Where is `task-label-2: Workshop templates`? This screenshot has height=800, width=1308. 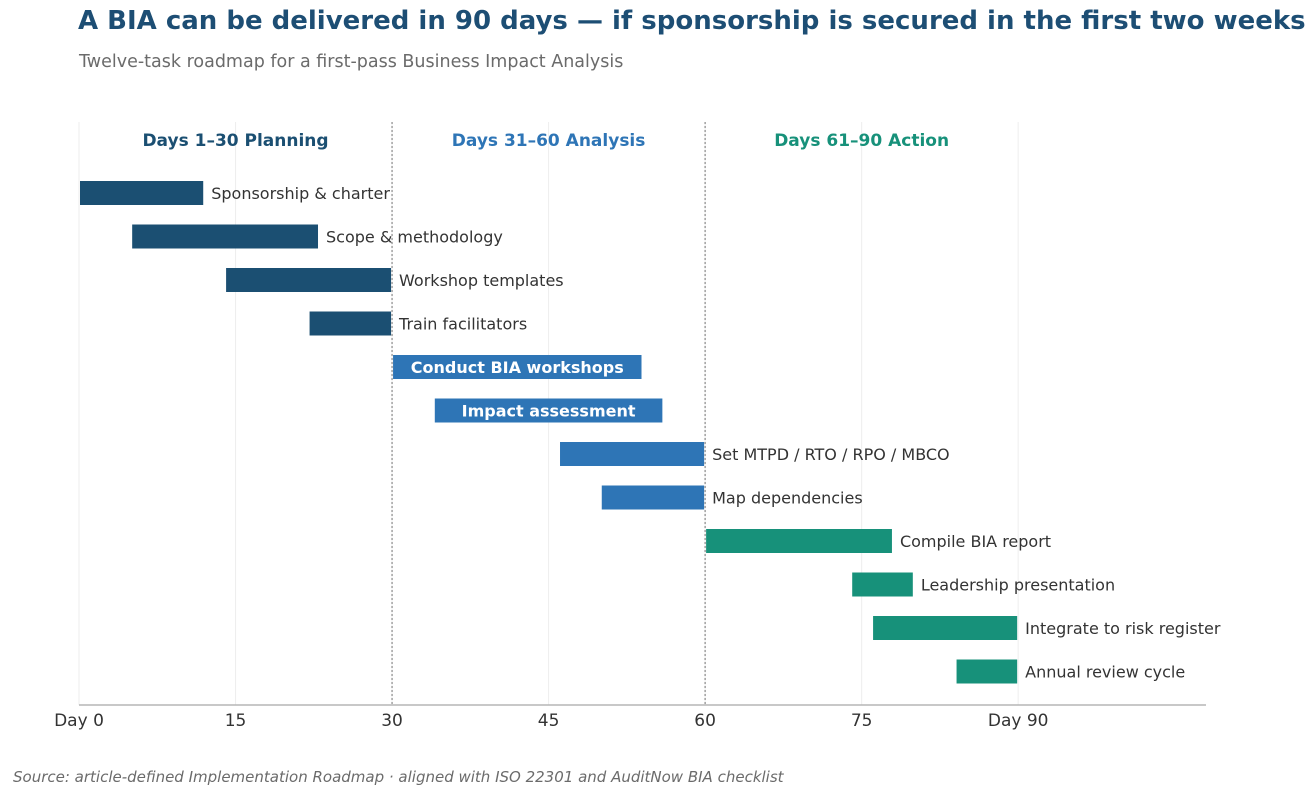
task-label-2: Workshop templates is located at coordinates (481, 280).